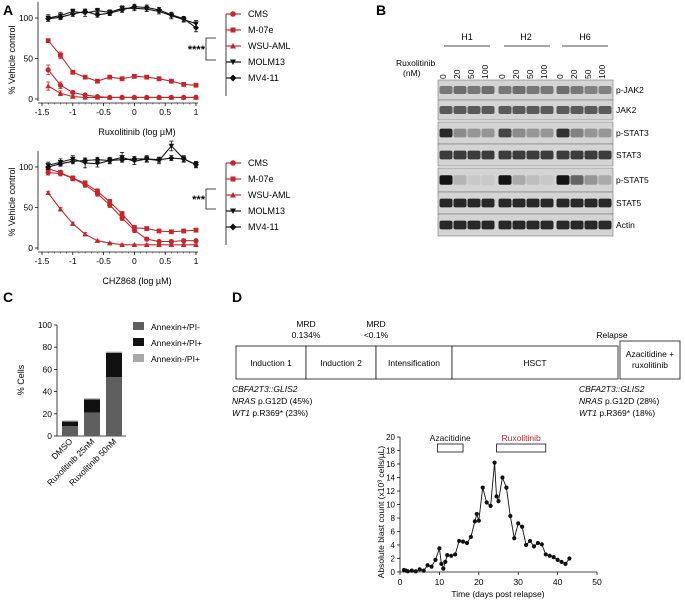 The height and width of the screenshot is (602, 685). What do you see at coordinates (255, 211) in the screenshot?
I see `legend-item-molm13-2: MOLM13` at bounding box center [255, 211].